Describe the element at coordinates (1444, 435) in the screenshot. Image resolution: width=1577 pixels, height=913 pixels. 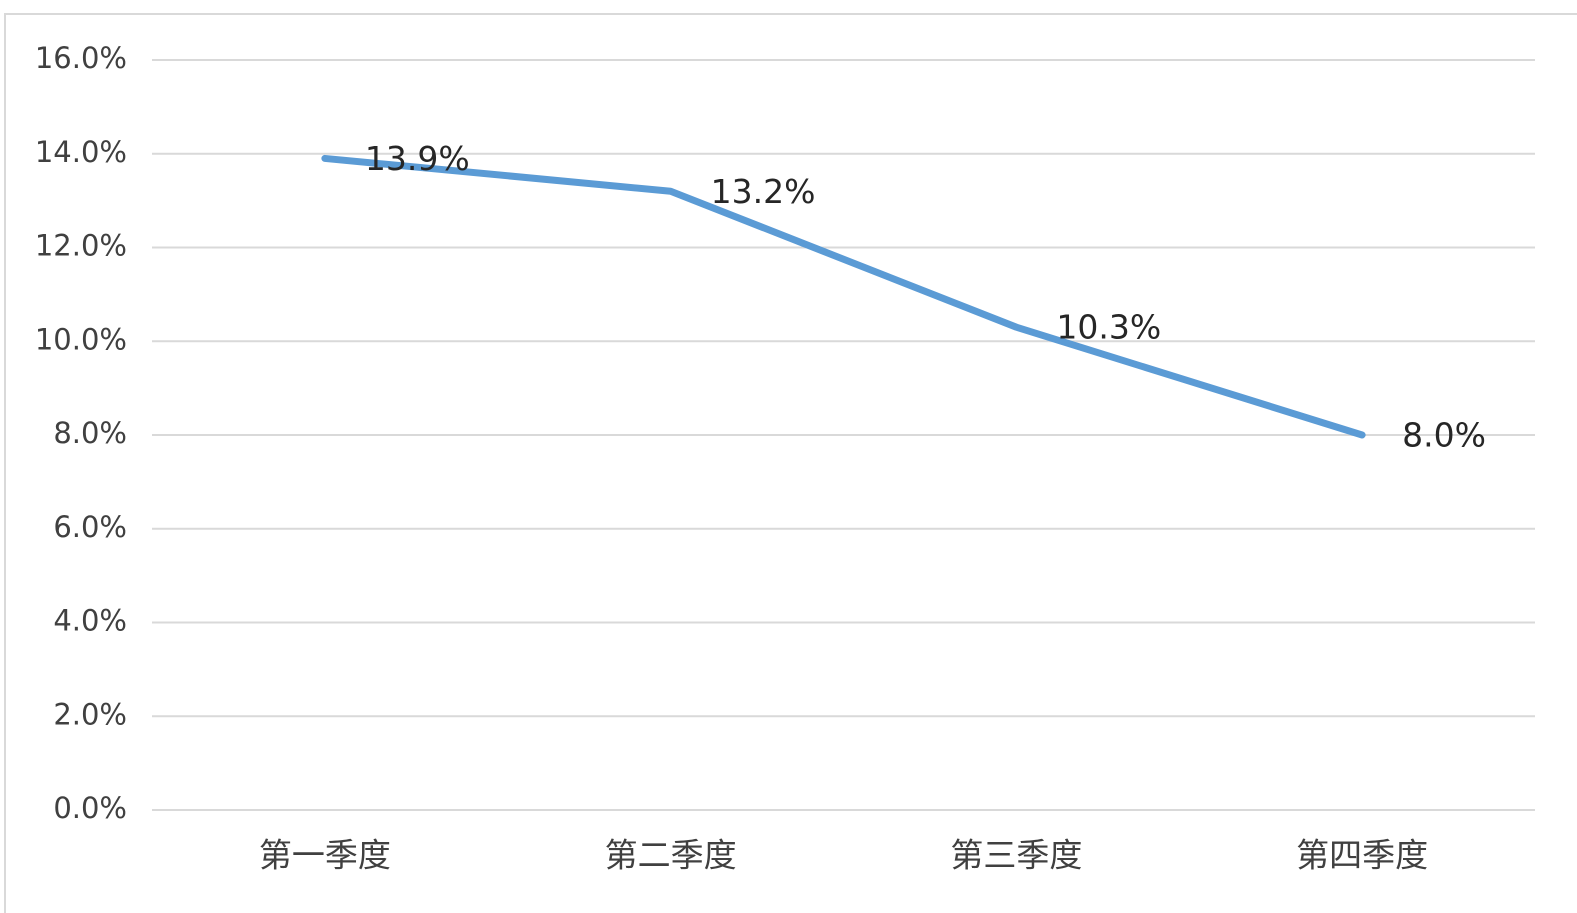
I see `data-label: 8.0%` at that location.